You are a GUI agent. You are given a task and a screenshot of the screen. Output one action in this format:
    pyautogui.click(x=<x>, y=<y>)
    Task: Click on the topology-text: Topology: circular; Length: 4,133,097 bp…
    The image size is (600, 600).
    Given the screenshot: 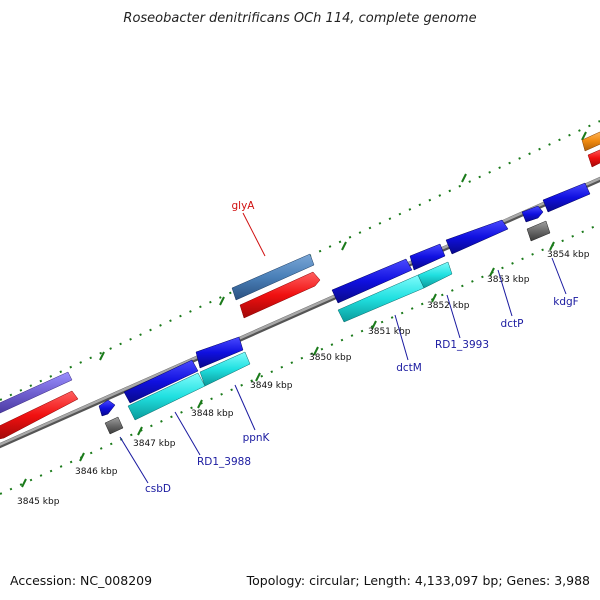 What is the action you would take?
    pyautogui.click(x=418, y=580)
    